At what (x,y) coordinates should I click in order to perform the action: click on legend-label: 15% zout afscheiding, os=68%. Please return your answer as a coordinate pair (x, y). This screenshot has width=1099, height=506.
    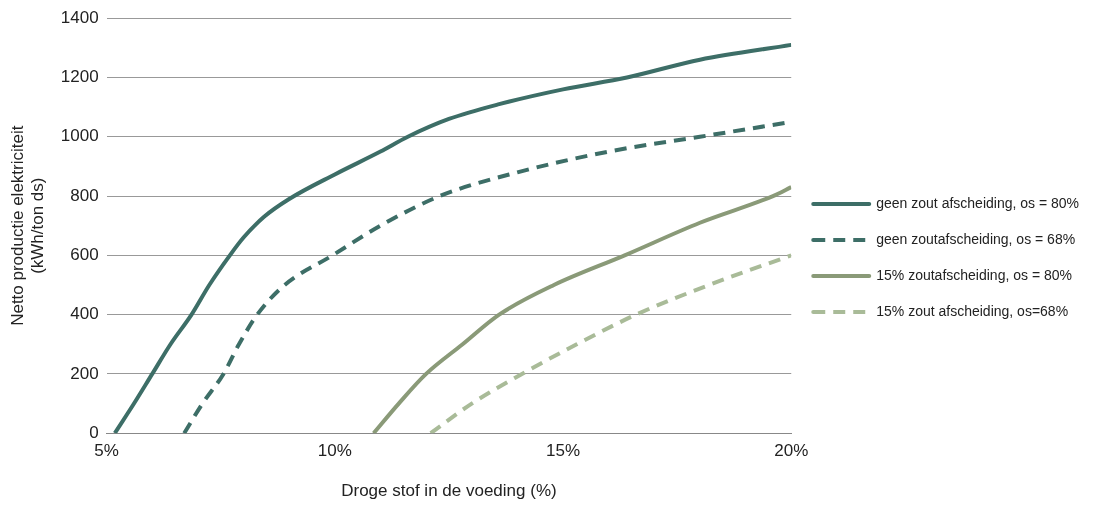
    Looking at the image, I should click on (972, 310).